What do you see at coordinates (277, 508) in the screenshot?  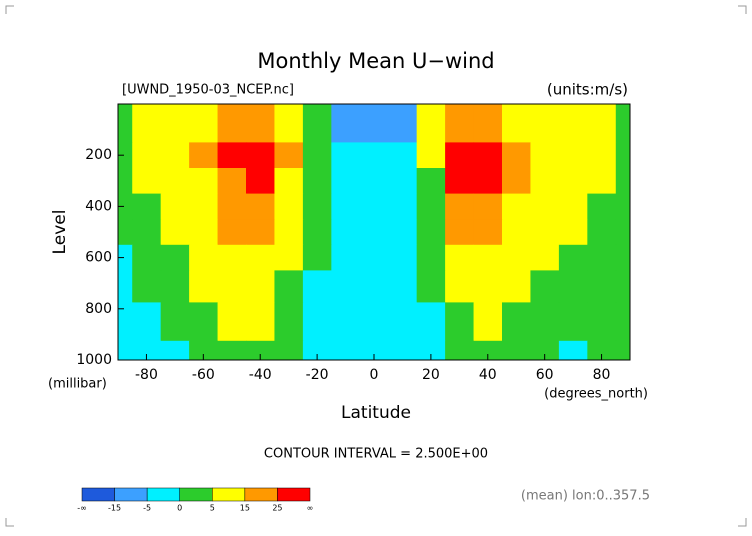 I see `colorbar-label: 25` at bounding box center [277, 508].